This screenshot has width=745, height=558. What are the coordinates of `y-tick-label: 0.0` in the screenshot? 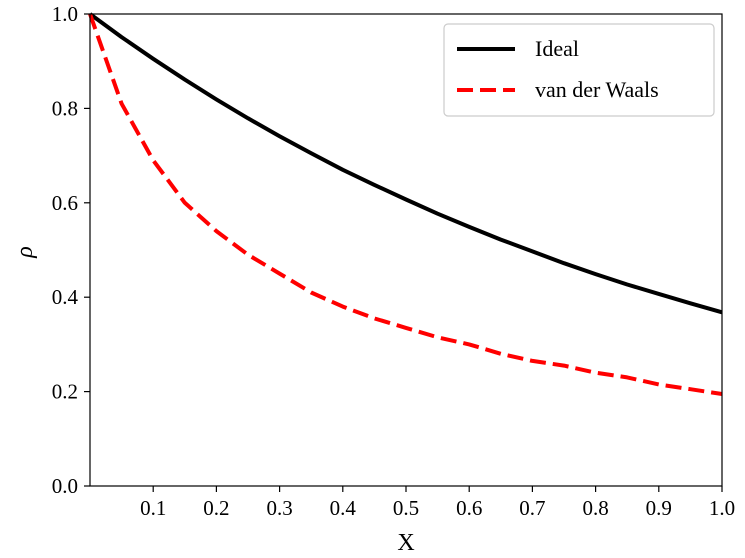 It's located at (65, 486).